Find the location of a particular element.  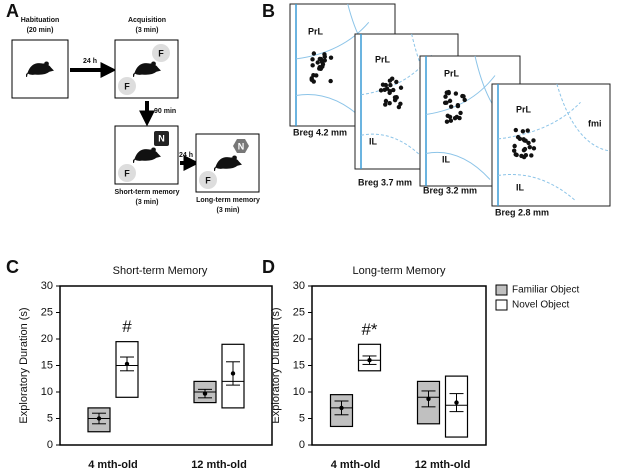

stage-name: Acquisition is located at coordinates (147, 20).